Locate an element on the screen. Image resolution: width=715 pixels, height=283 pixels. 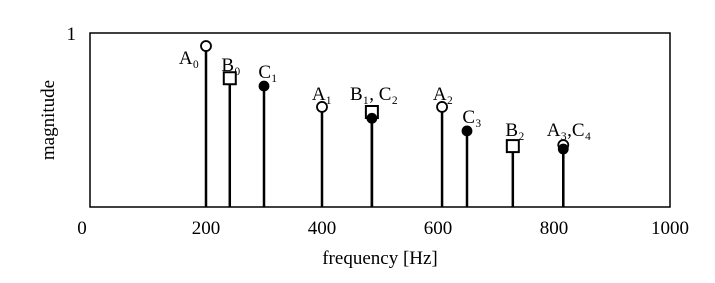
x-tick-label: 200 is located at coordinates (206, 228).